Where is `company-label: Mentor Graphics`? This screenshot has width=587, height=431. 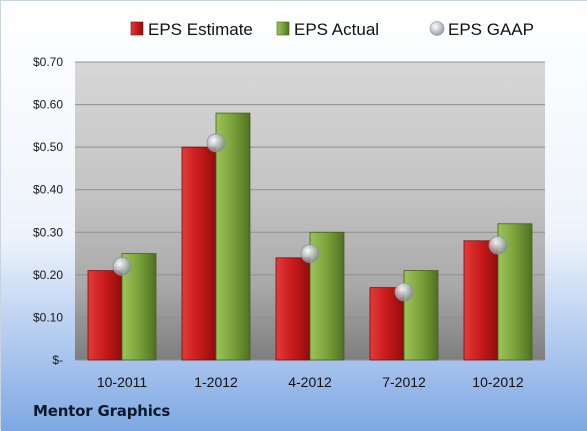 company-label: Mentor Graphics is located at coordinates (102, 411).